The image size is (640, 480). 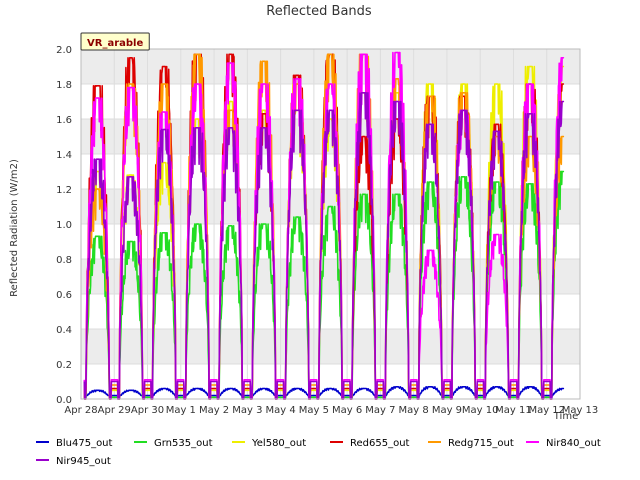 What do you see at coordinates (380, 443) in the screenshot?
I see `legend-label: Red655_out` at bounding box center [380, 443].